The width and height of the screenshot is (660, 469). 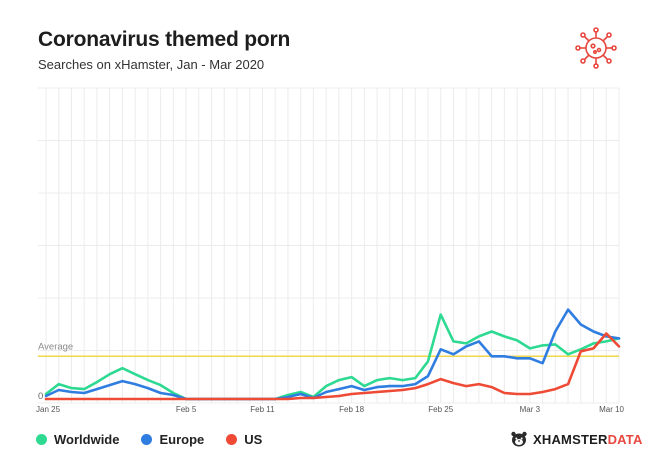 What do you see at coordinates (440, 409) in the screenshot?
I see `x-tick-label: Feb 25` at bounding box center [440, 409].